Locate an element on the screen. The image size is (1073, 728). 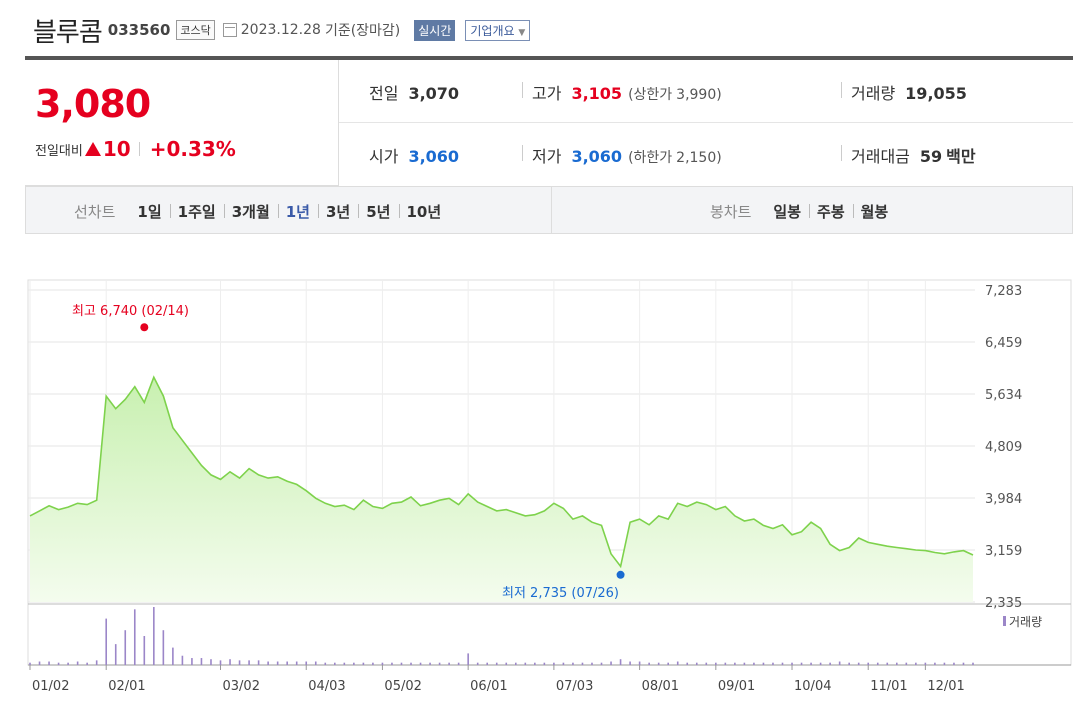
chevron-down-icon: ▼ is located at coordinates (522, 32).